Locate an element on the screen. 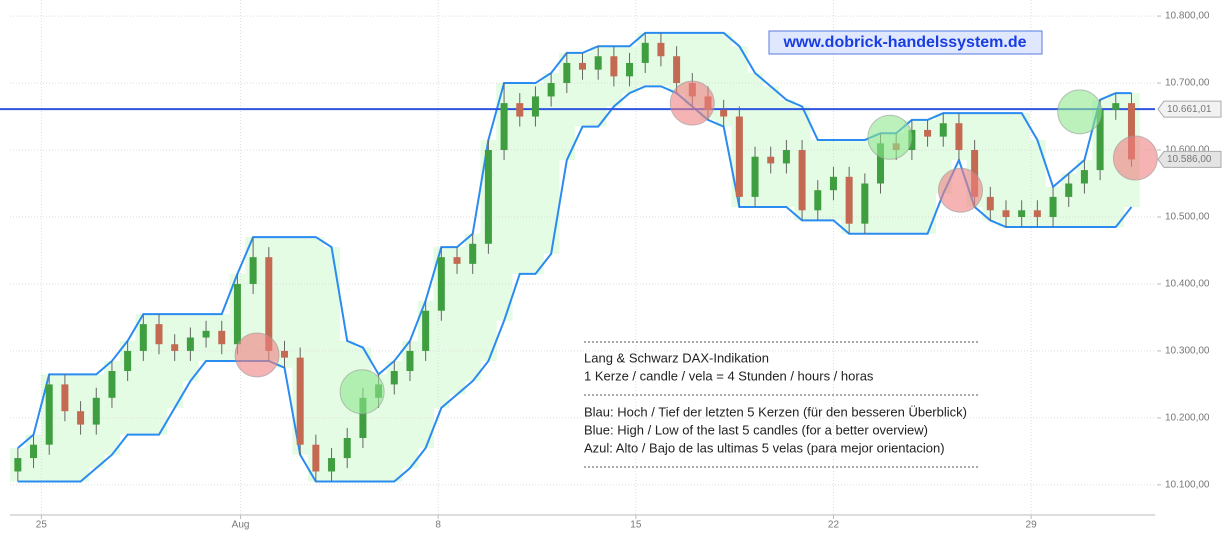 Image resolution: width=1226 pixels, height=534 pixels. x-tick-label: 8 is located at coordinates (438, 525).